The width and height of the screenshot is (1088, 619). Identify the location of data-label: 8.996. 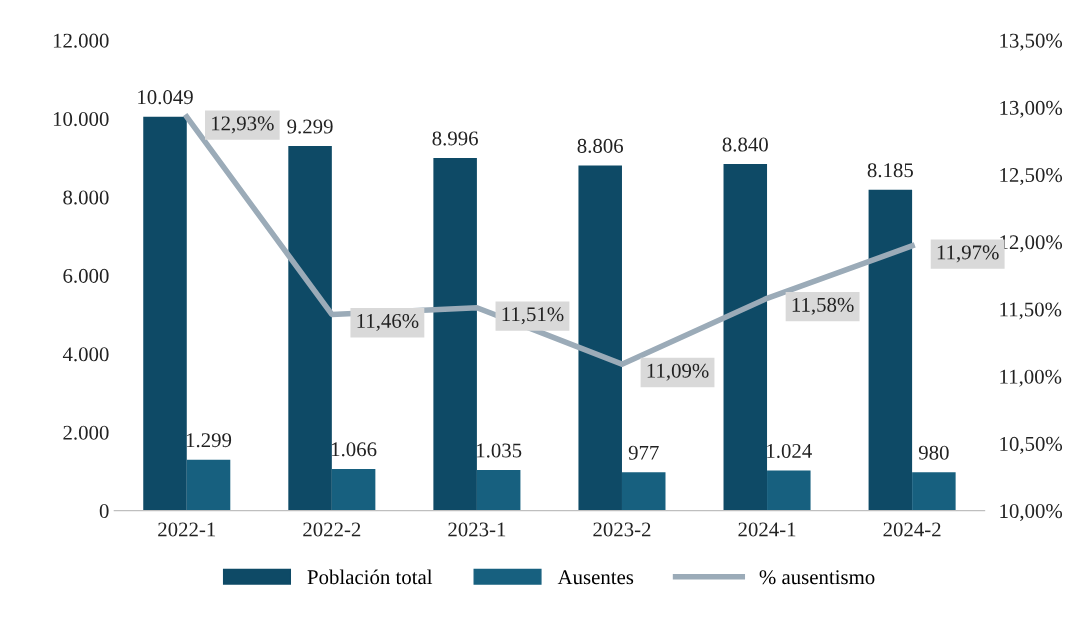
(455, 138).